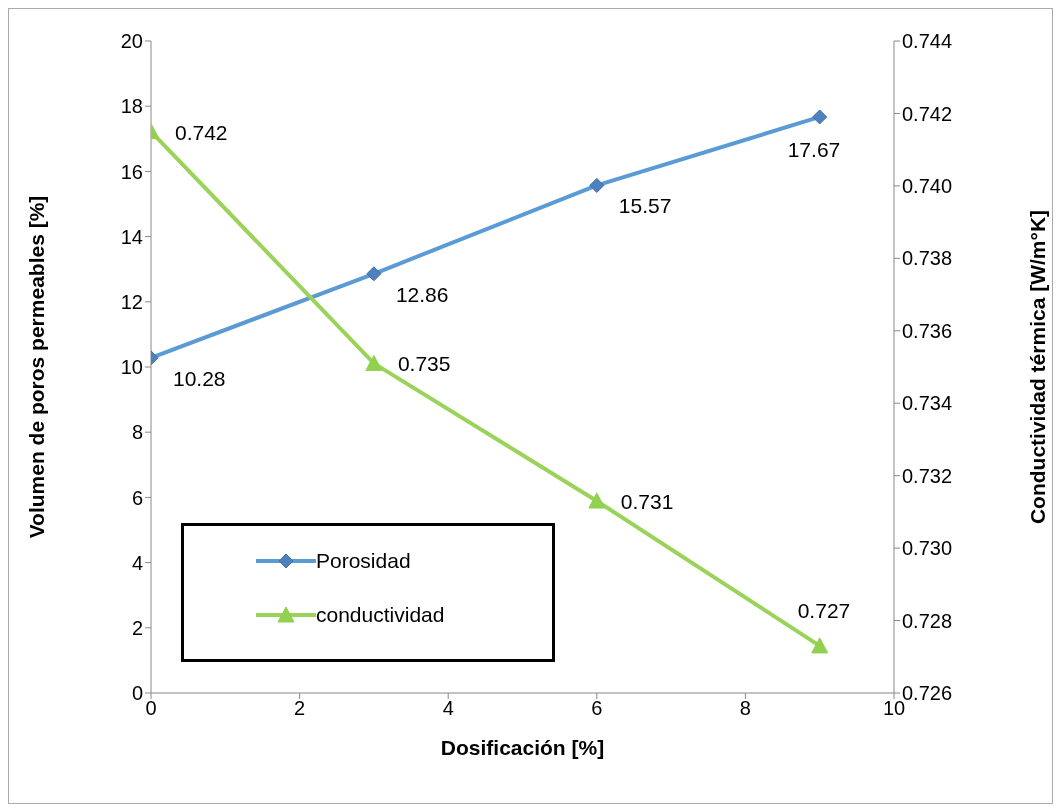 This screenshot has height=812, width=1061. Describe the element at coordinates (131, 236) in the screenshot. I see `y-tick-label: 14` at that location.